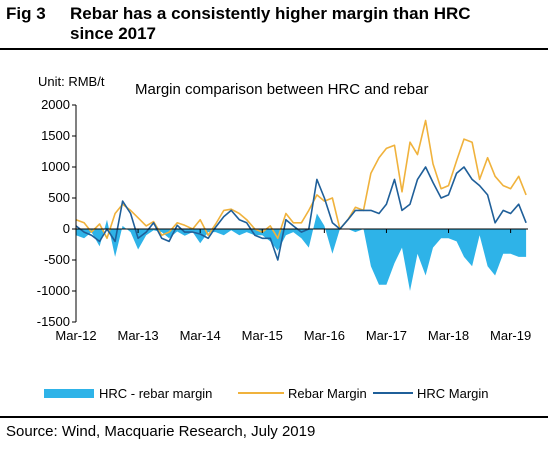 This screenshot has width=548, height=451. I want to click on y-tick-label: 2000, so click(55, 104).